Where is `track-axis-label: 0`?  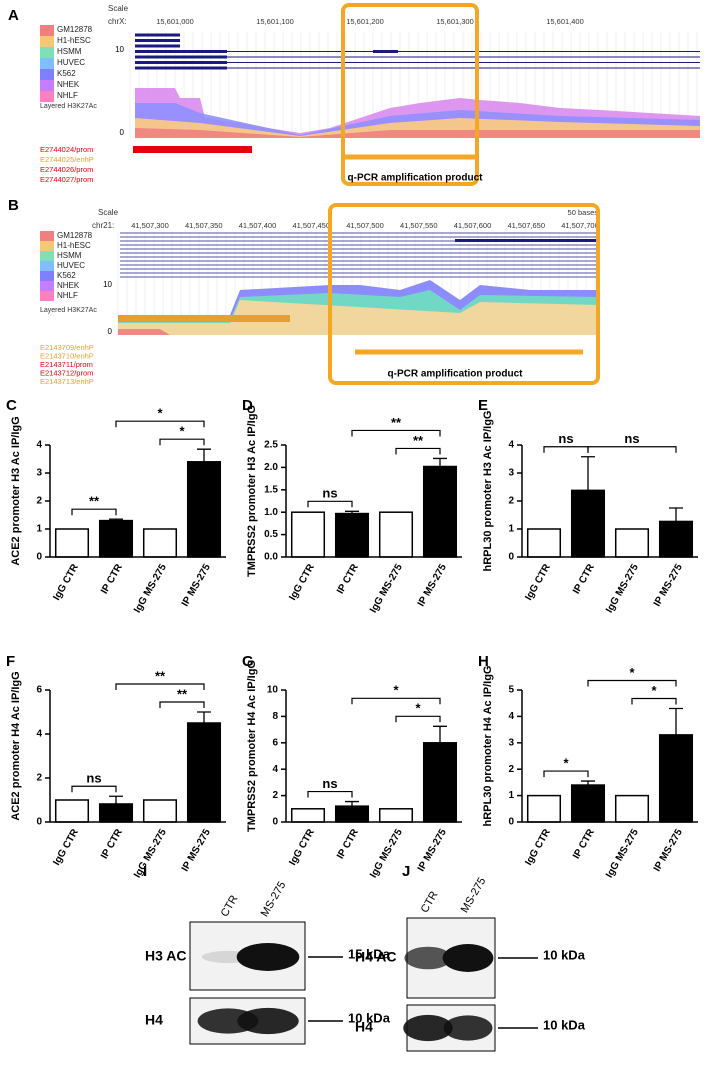 track-axis-label: 0 is located at coordinates (122, 132).